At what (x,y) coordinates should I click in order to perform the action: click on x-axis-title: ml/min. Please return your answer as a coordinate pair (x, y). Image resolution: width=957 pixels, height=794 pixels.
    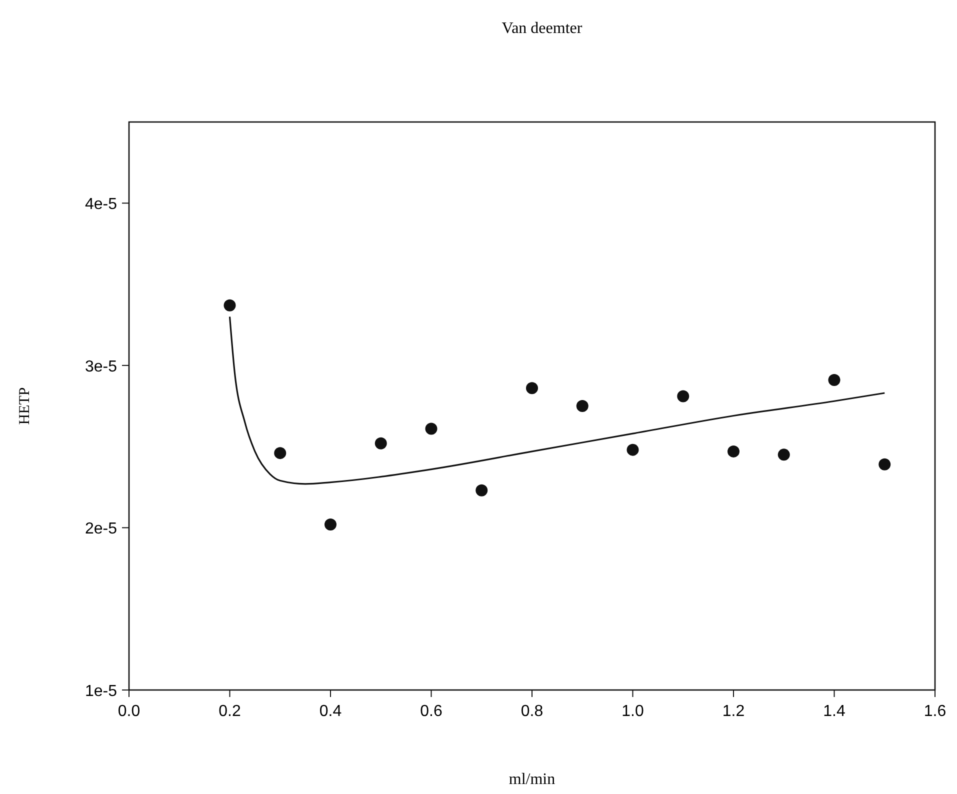
    Looking at the image, I should click on (532, 779).